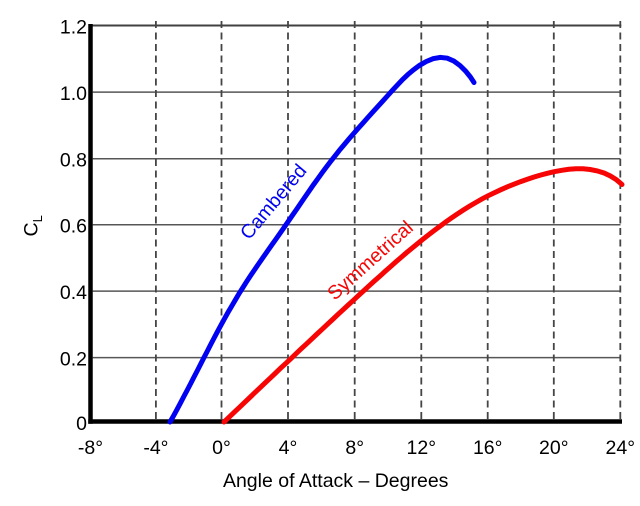 This screenshot has width=640, height=506. I want to click on svg-text: 20°, so click(554, 448).